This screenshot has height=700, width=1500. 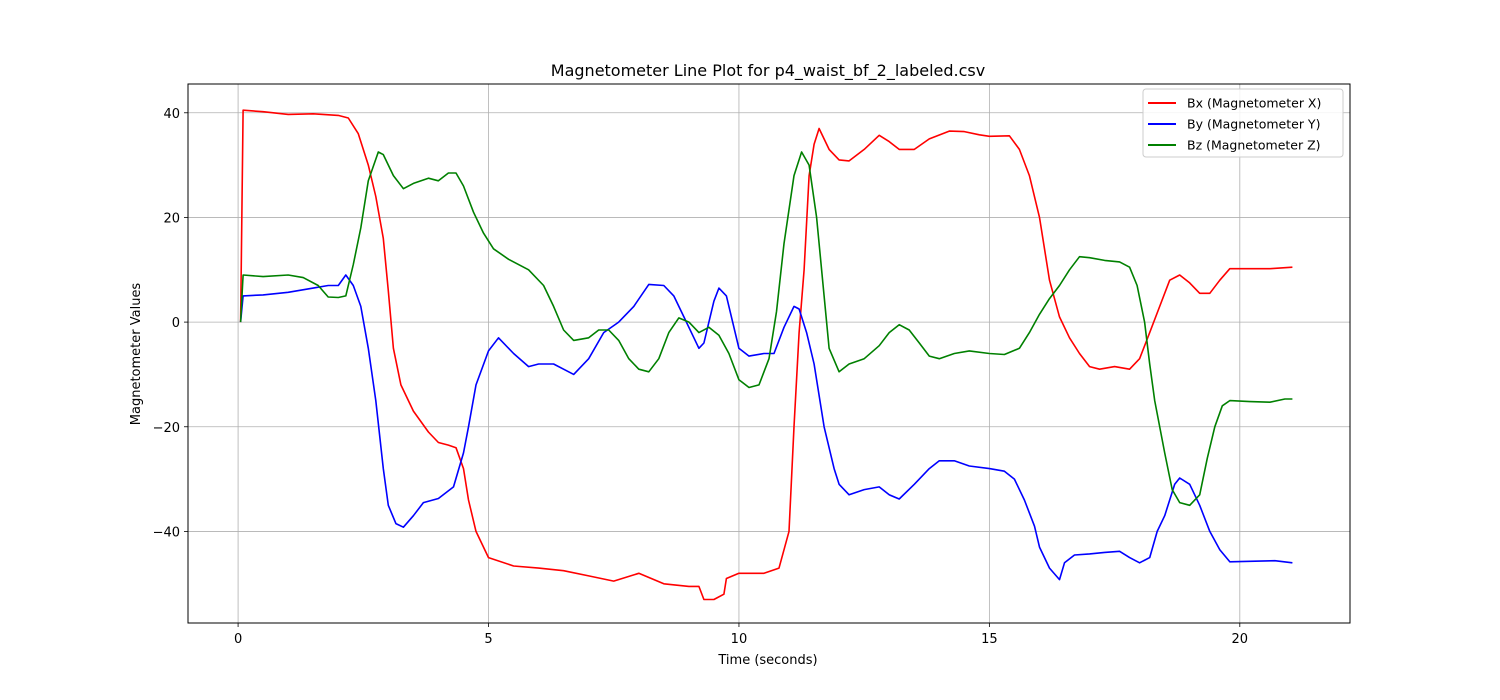 What do you see at coordinates (171, 218) in the screenshot?
I see `y-tick-label: 20` at bounding box center [171, 218].